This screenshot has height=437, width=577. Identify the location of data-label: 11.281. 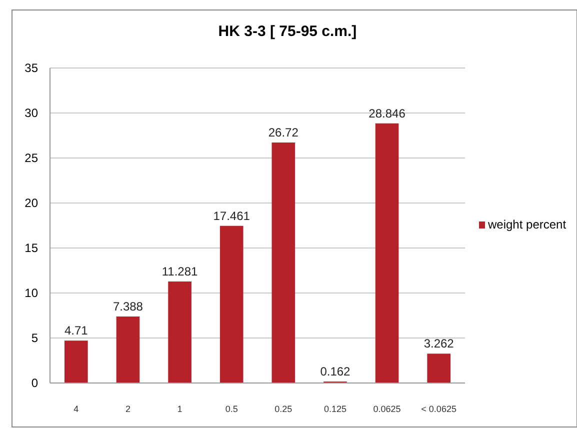
(180, 271).